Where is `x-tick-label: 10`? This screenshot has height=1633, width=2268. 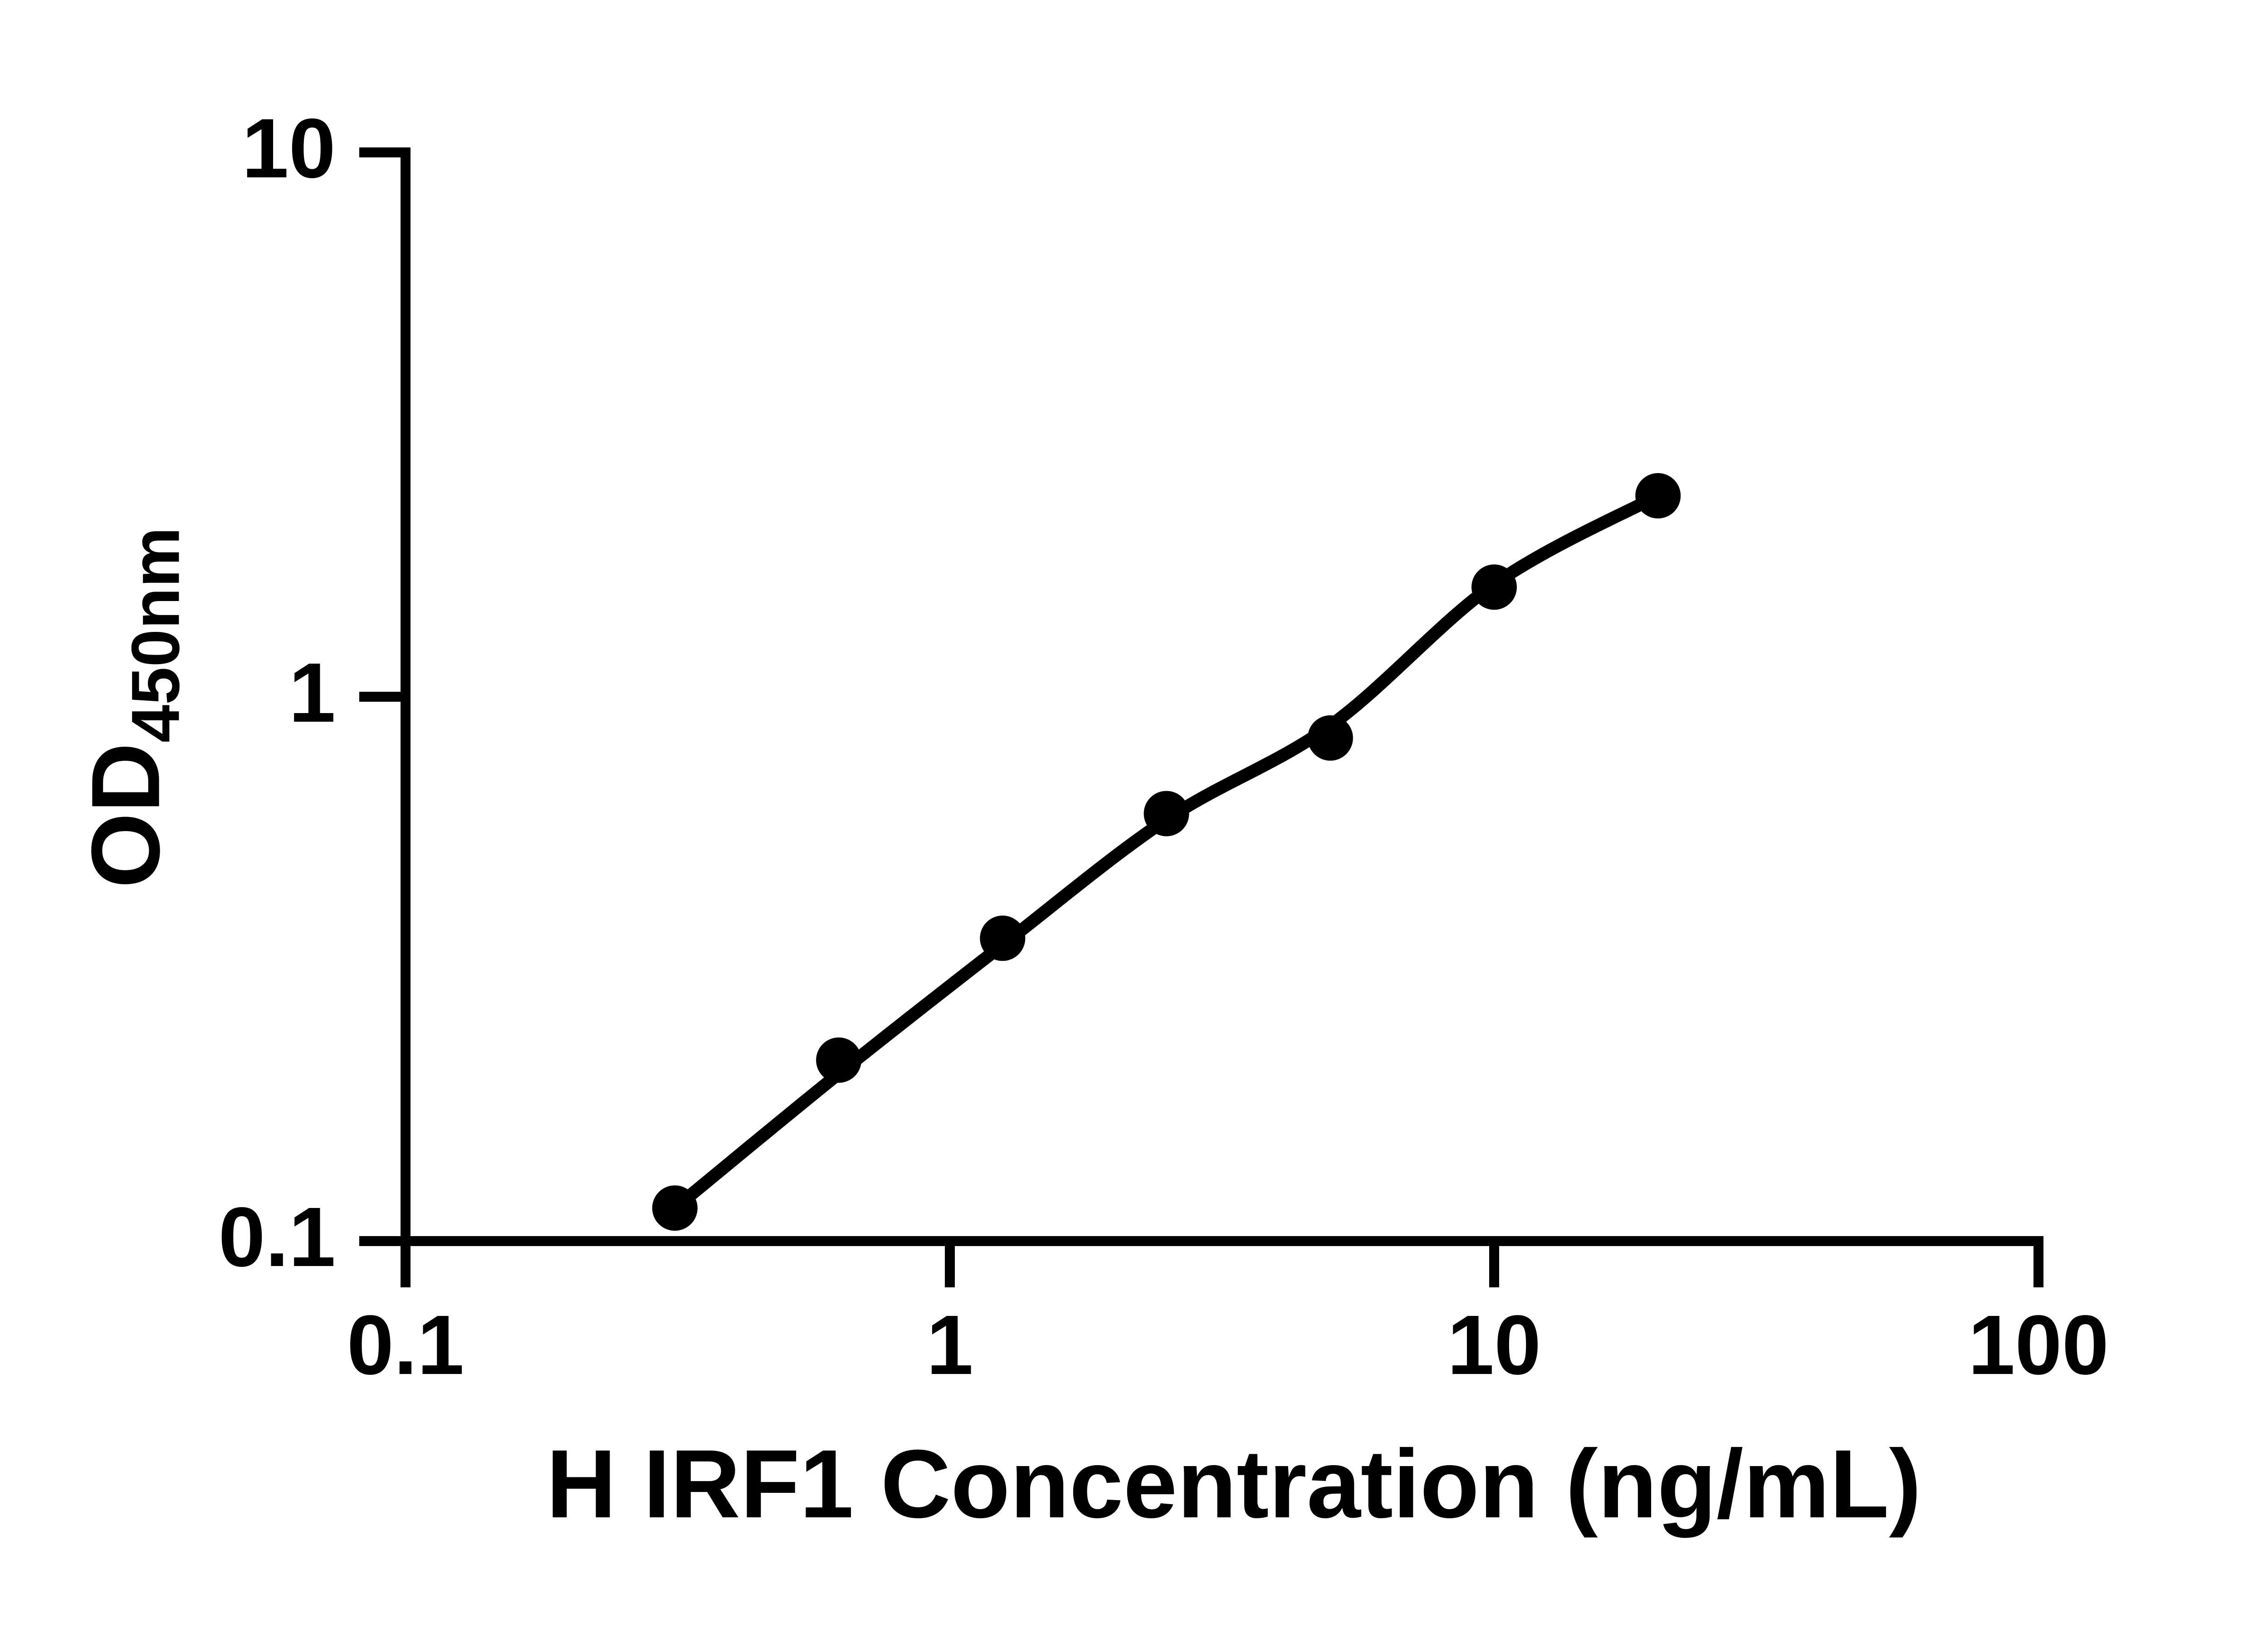
x-tick-label: 10 is located at coordinates (1494, 1345).